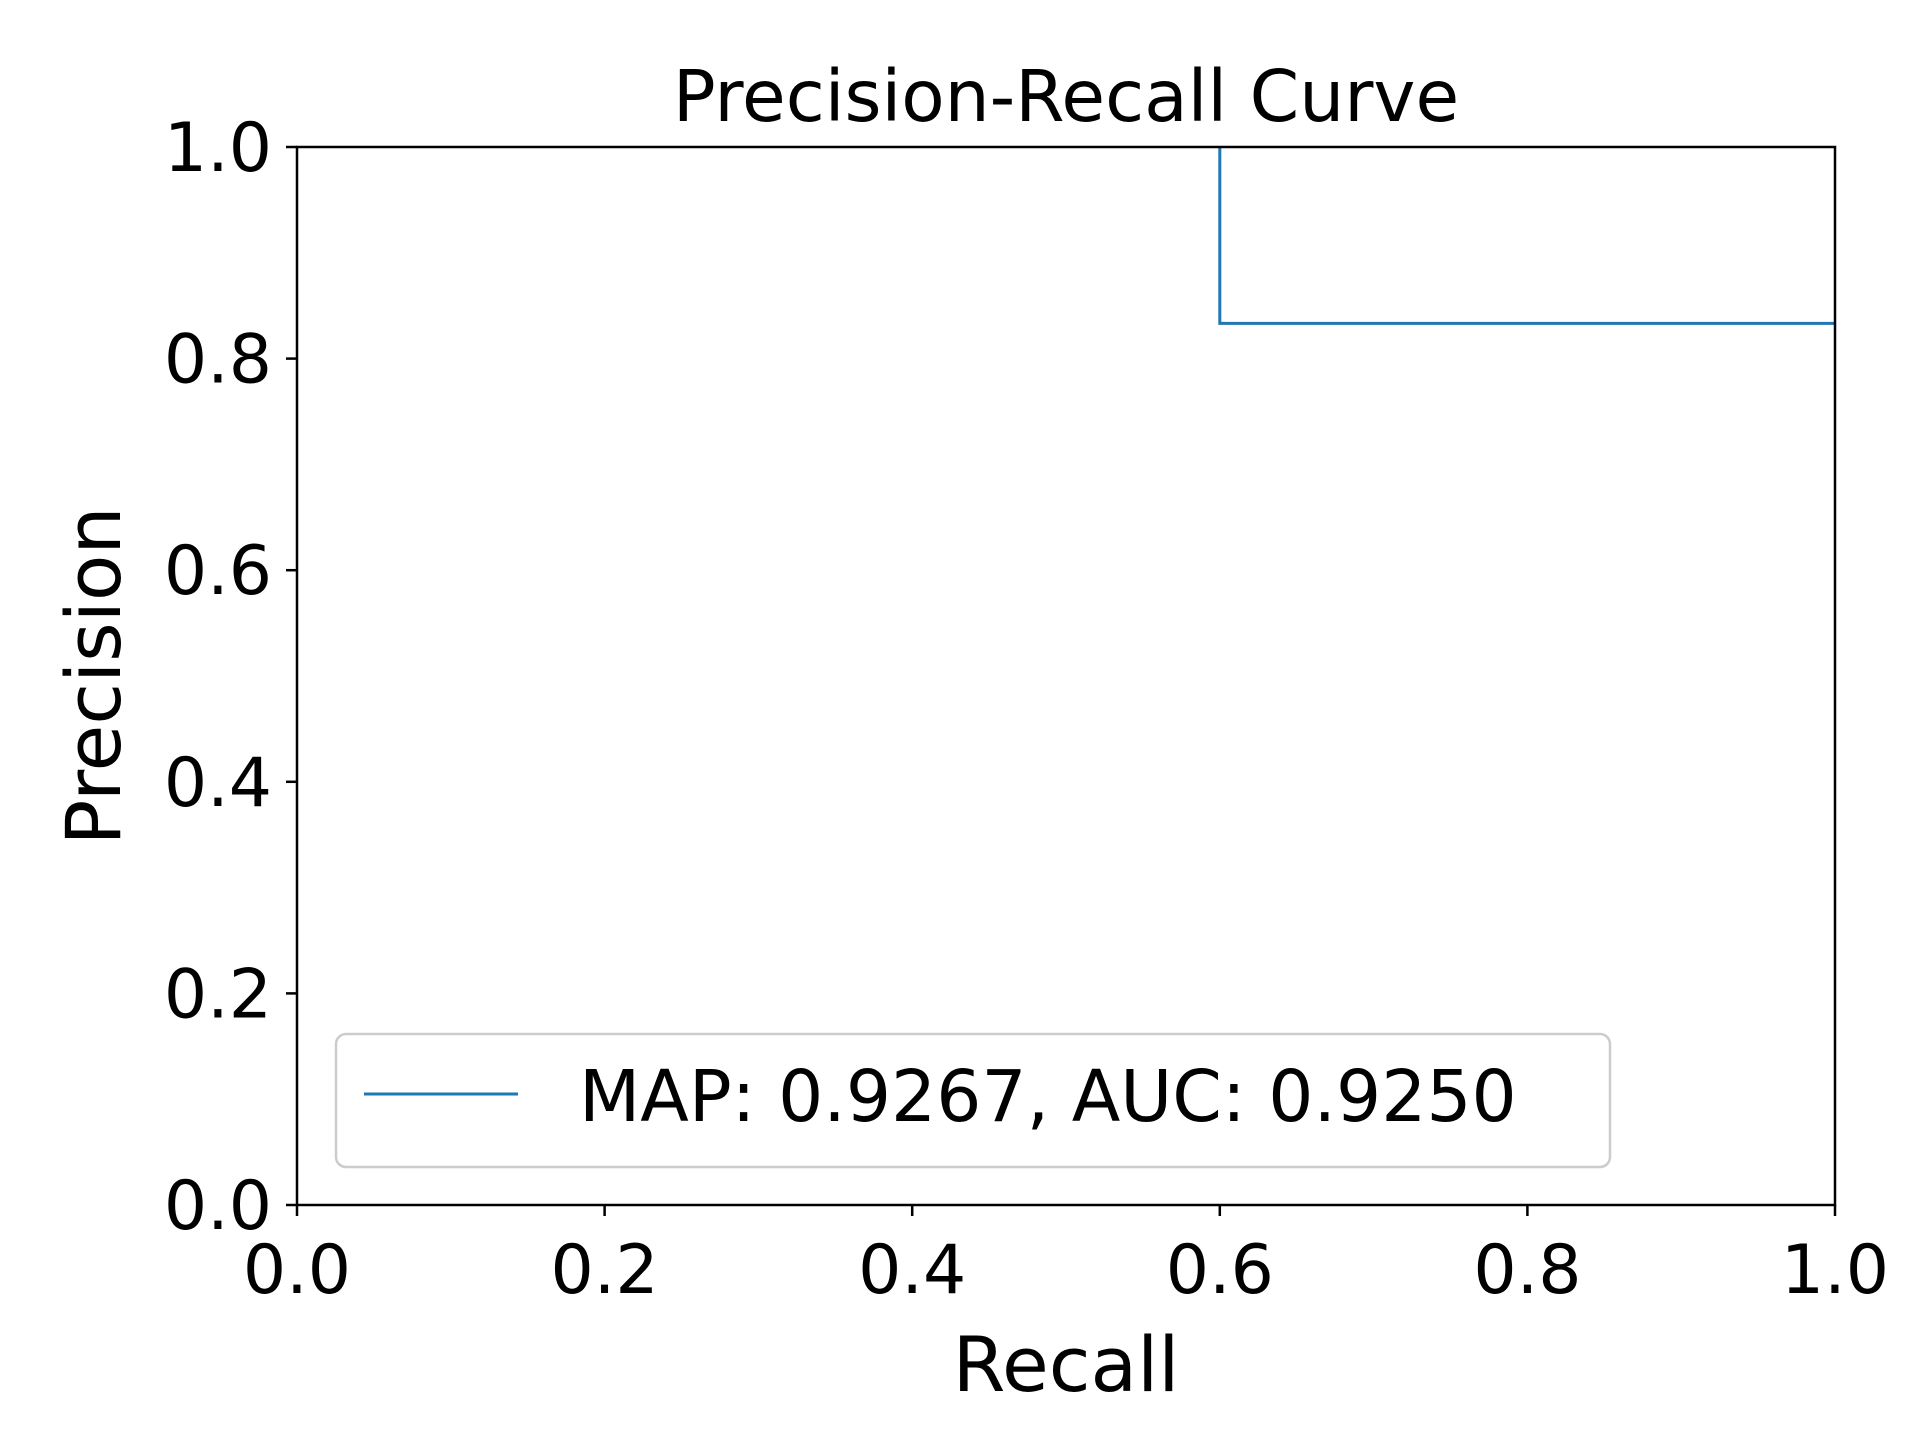  Describe the element at coordinates (230, 677) in the screenshot. I see `y-axis-ticks: 0.0 0.2 0.4 0.6 0.8 1.0` at that location.